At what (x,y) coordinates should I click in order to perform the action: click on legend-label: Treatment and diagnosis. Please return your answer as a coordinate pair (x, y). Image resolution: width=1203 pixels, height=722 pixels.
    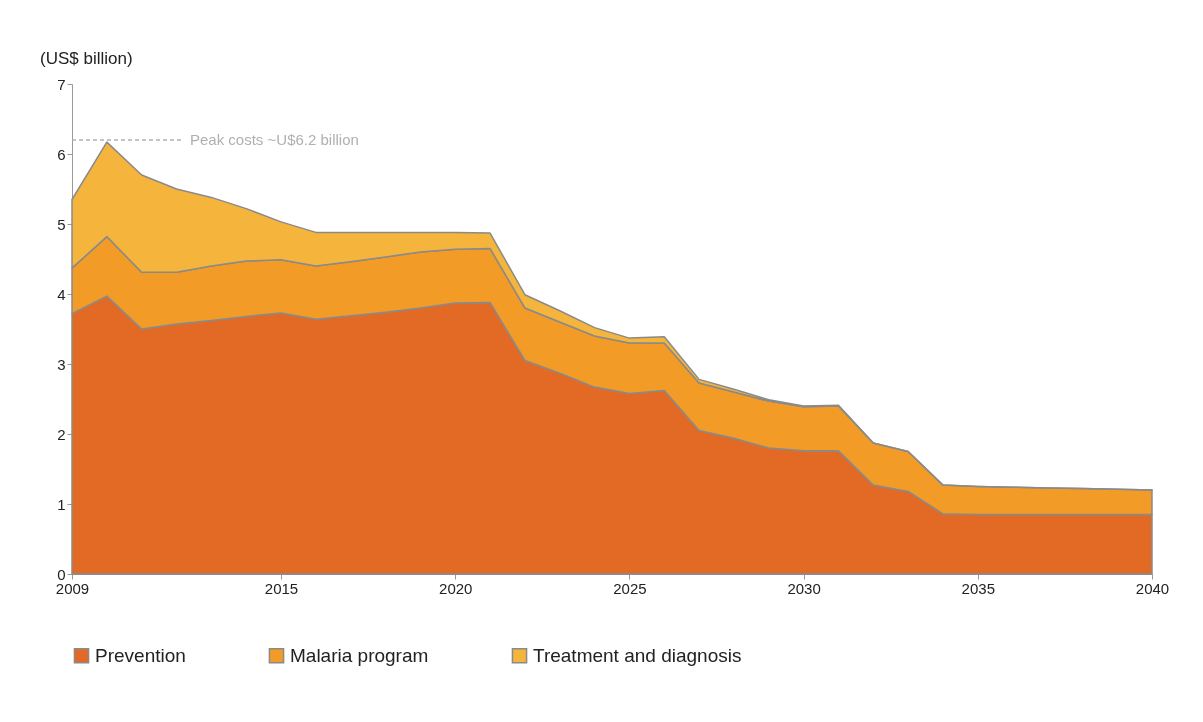
    Looking at the image, I should click on (637, 655).